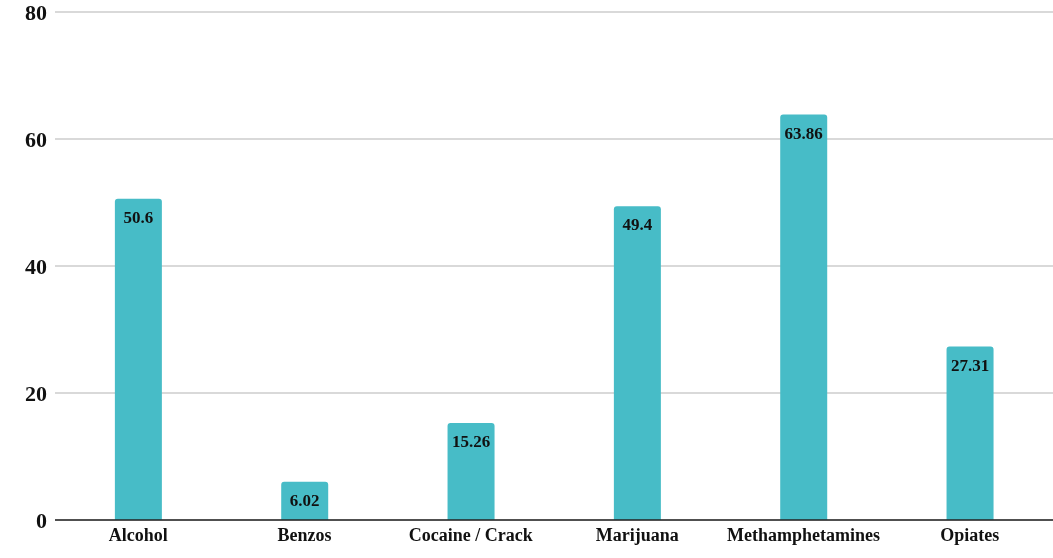 The height and width of the screenshot is (558, 1053). I want to click on x-tick-label: Benzos, so click(304, 534).